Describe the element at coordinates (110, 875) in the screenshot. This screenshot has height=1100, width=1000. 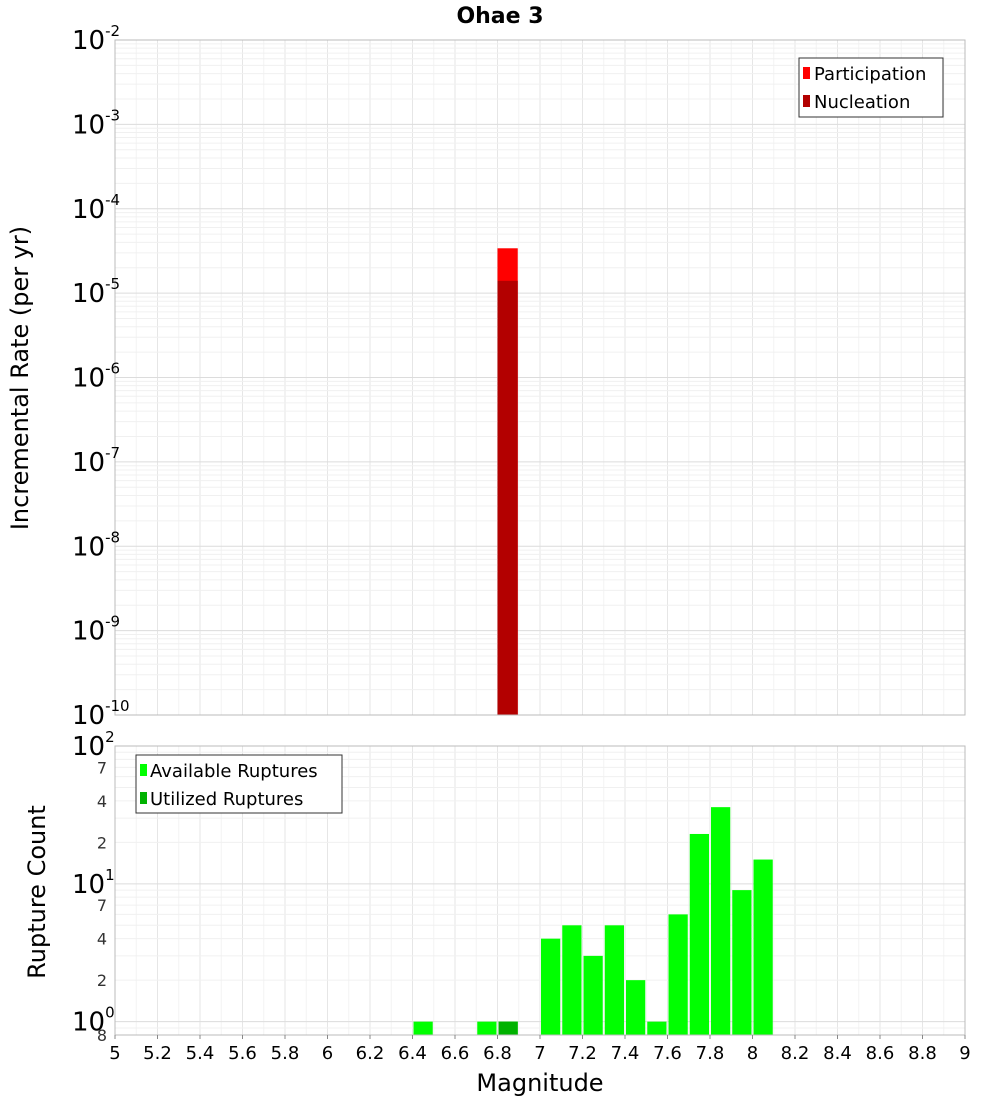
I see `y-tick-exponent: 1` at that location.